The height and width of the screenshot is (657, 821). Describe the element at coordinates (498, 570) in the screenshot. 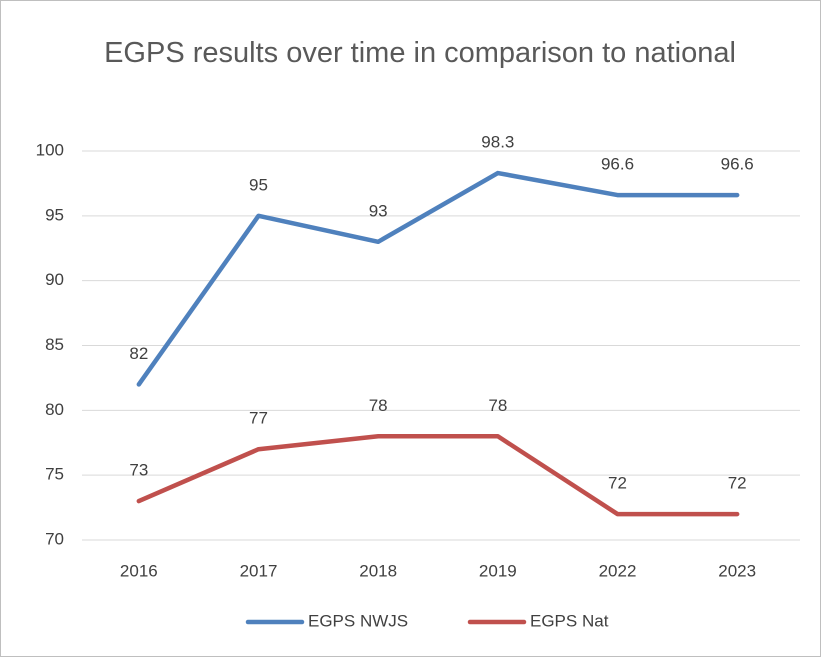

I see `x-tick-label: 2019` at that location.